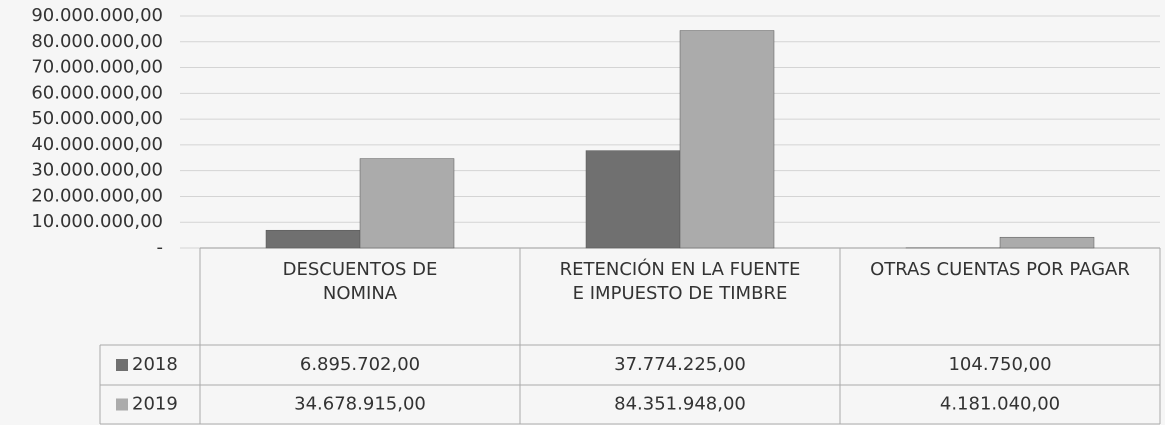  I want to click on y-tick-label: 40.000.000,00, so click(97, 144).